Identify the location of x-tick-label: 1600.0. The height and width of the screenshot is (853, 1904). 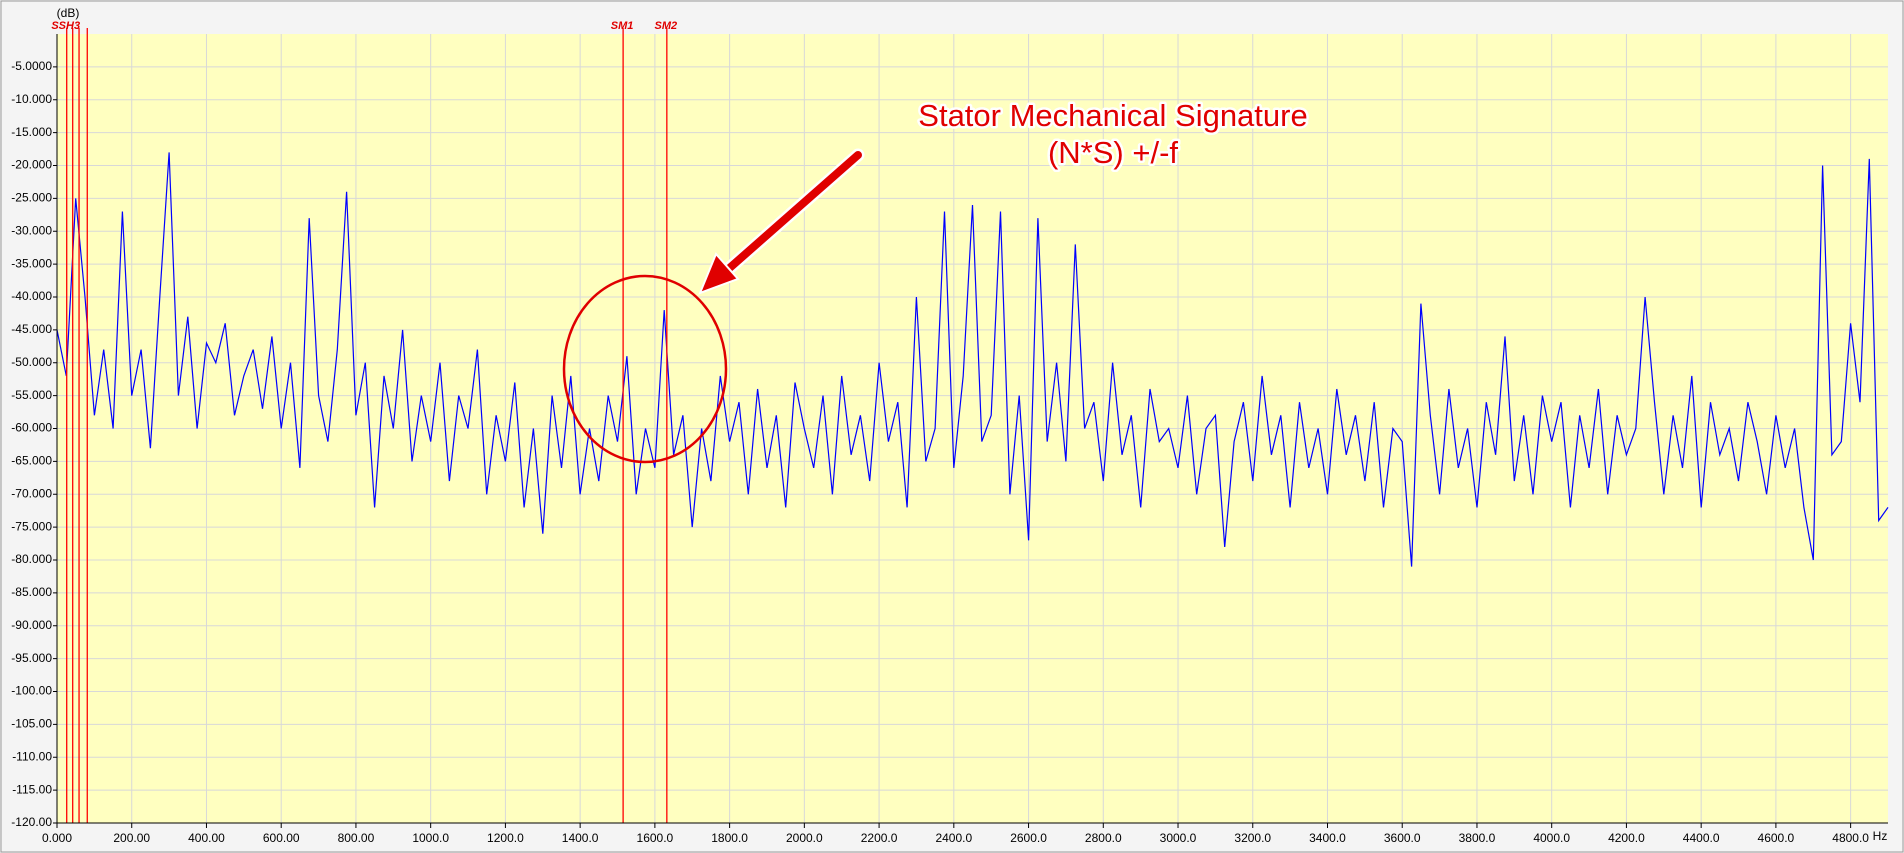
(655, 838).